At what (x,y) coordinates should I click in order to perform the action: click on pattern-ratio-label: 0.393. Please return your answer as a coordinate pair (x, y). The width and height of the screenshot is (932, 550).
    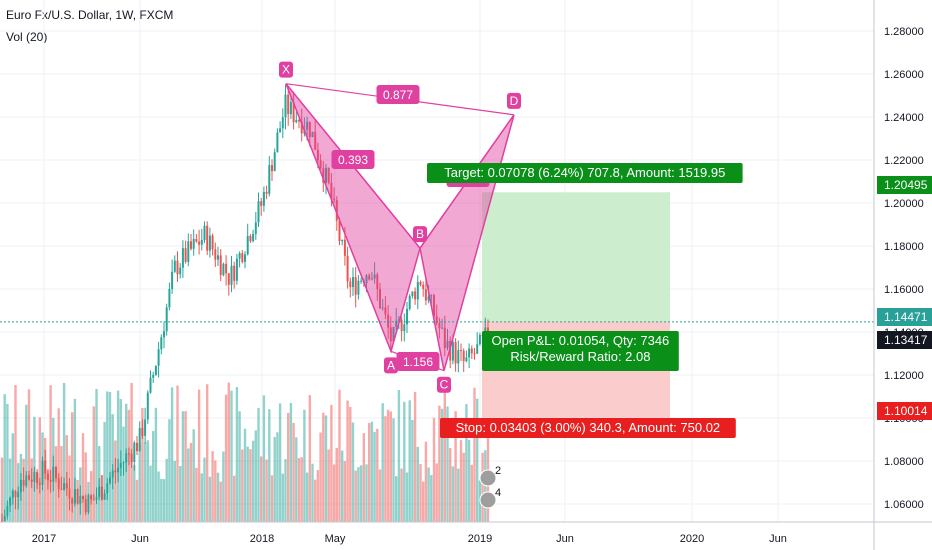
    Looking at the image, I should click on (353, 160).